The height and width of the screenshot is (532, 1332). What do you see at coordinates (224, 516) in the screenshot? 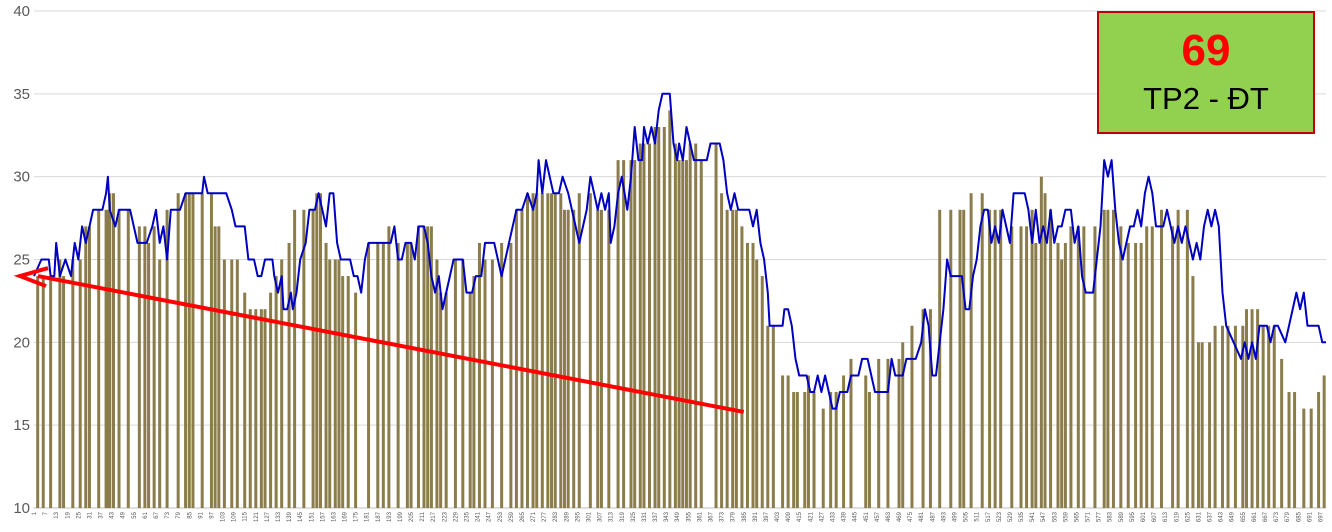
I see `x-tick-label: 103` at bounding box center [224, 516].